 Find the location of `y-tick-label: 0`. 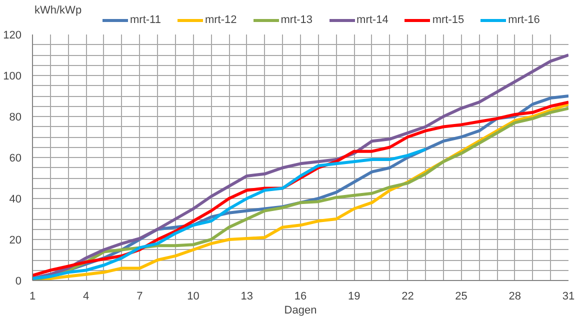

y-tick-label: 0 is located at coordinates (18, 282).